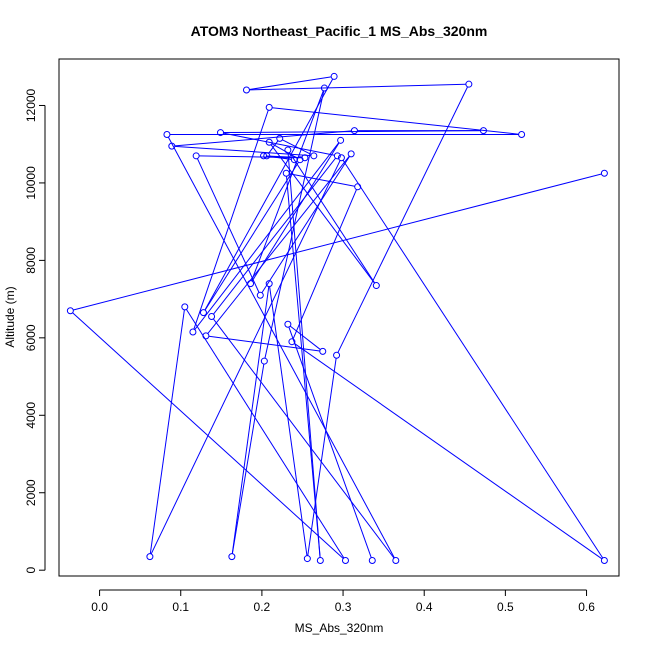  Describe the element at coordinates (10, 316) in the screenshot. I see `y-axis-label: Altitude (m)` at that location.